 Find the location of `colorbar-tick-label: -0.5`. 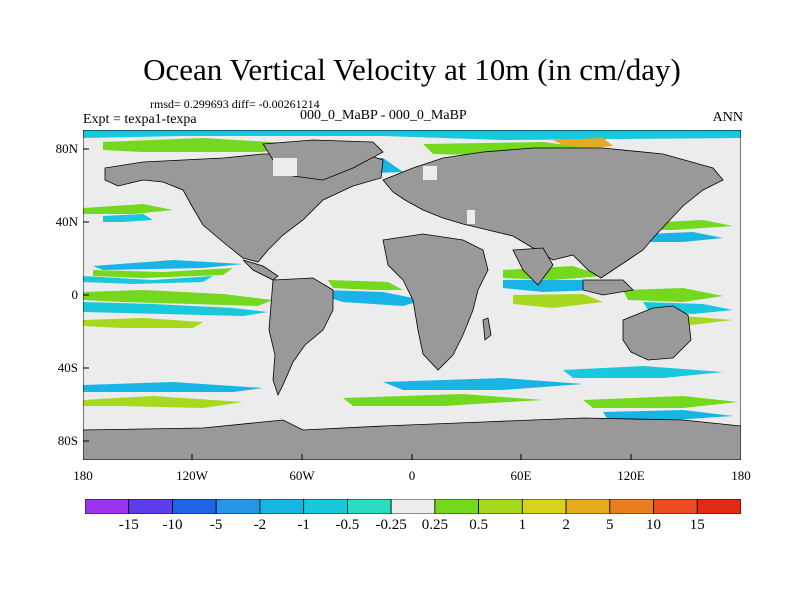

colorbar-tick-label: -0.5 is located at coordinates (347, 525).